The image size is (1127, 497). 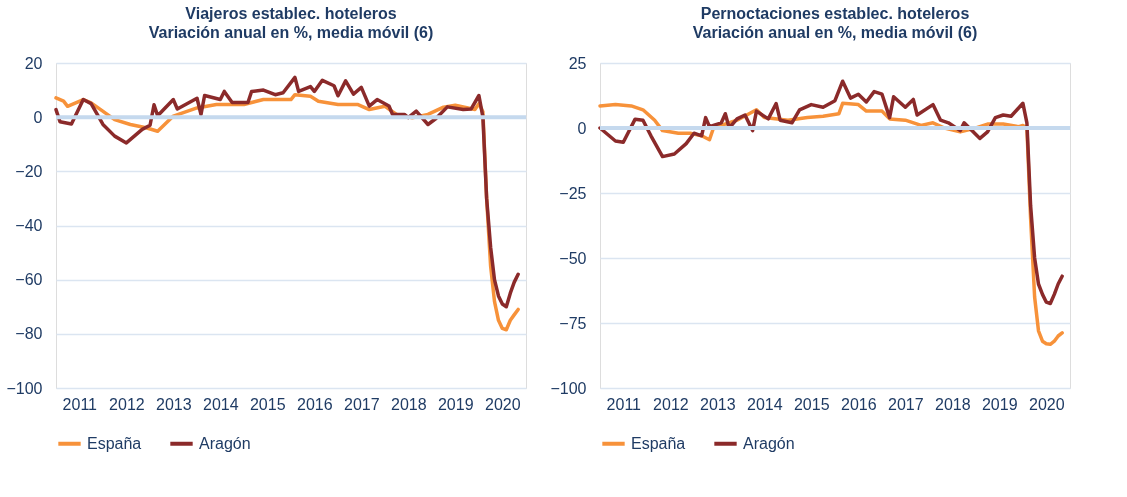 What do you see at coordinates (29, 334) in the screenshot?
I see `y-tick-label: −80` at bounding box center [29, 334].